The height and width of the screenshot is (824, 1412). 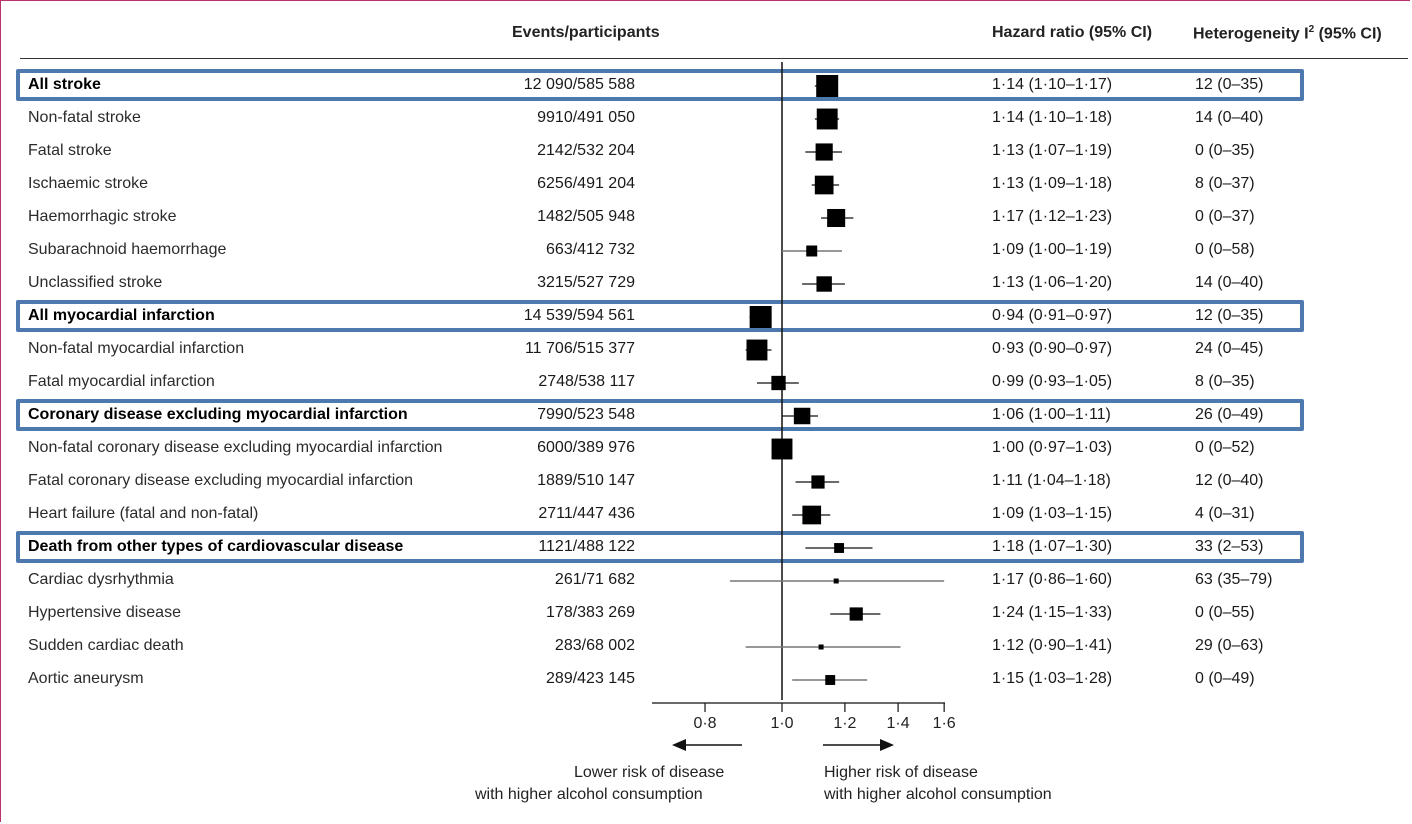 I want to click on x-axis-tick-label: 1·4, so click(x=898, y=723).